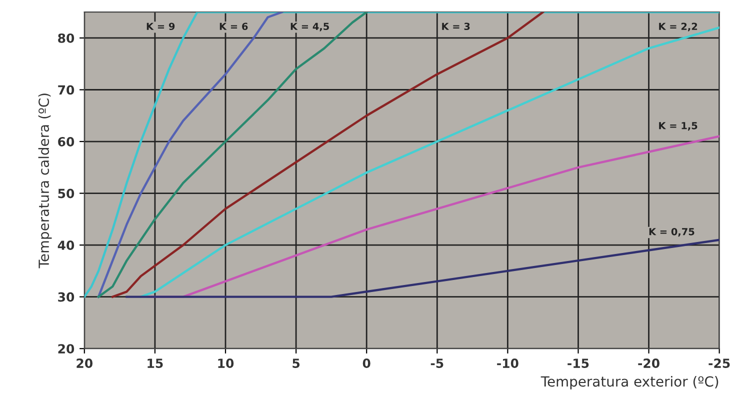  Describe the element at coordinates (66, 90) in the screenshot. I see `y-tick-label: 70` at that location.